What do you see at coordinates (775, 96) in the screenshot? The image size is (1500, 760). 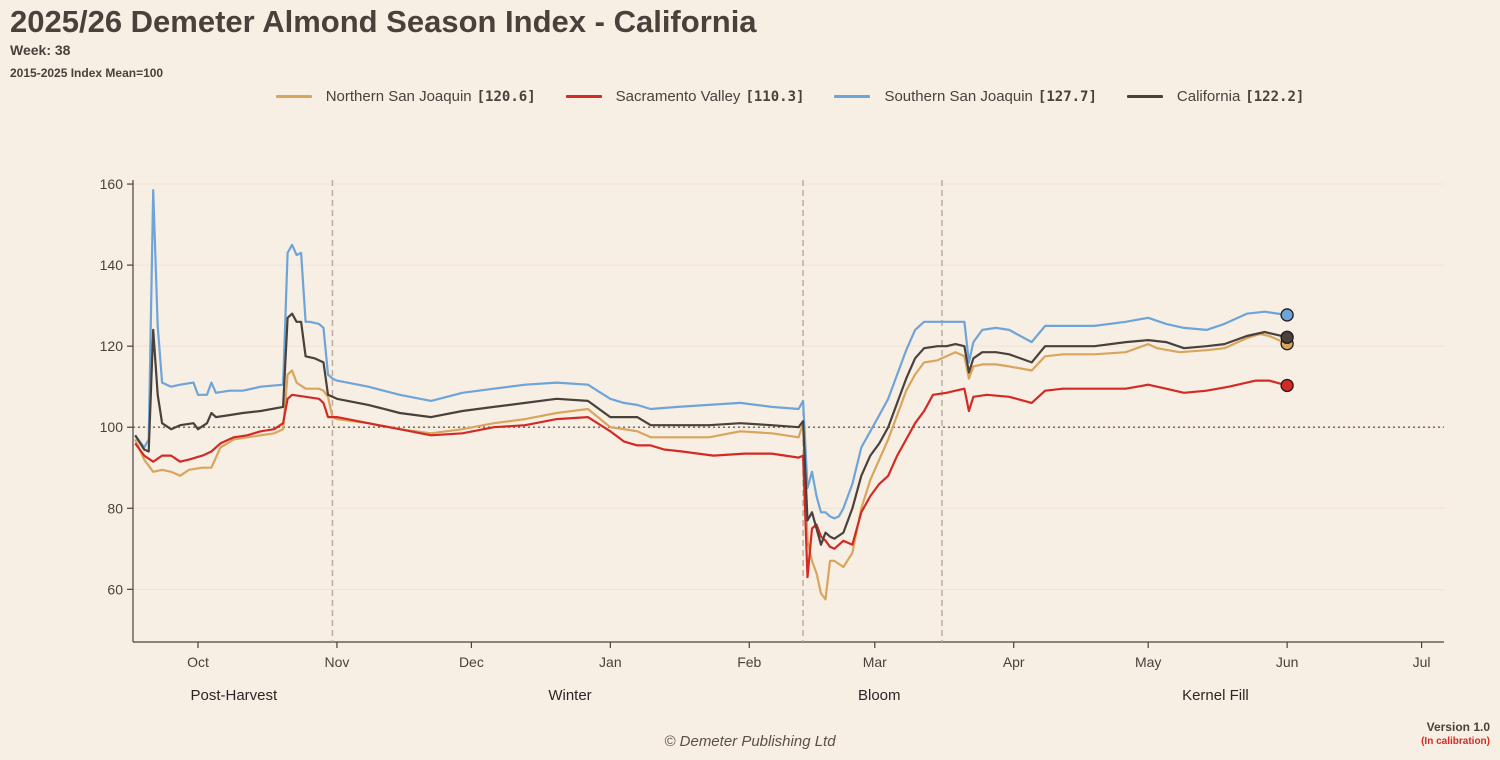 I see `legend-value: [110.3]` at bounding box center [775, 96].